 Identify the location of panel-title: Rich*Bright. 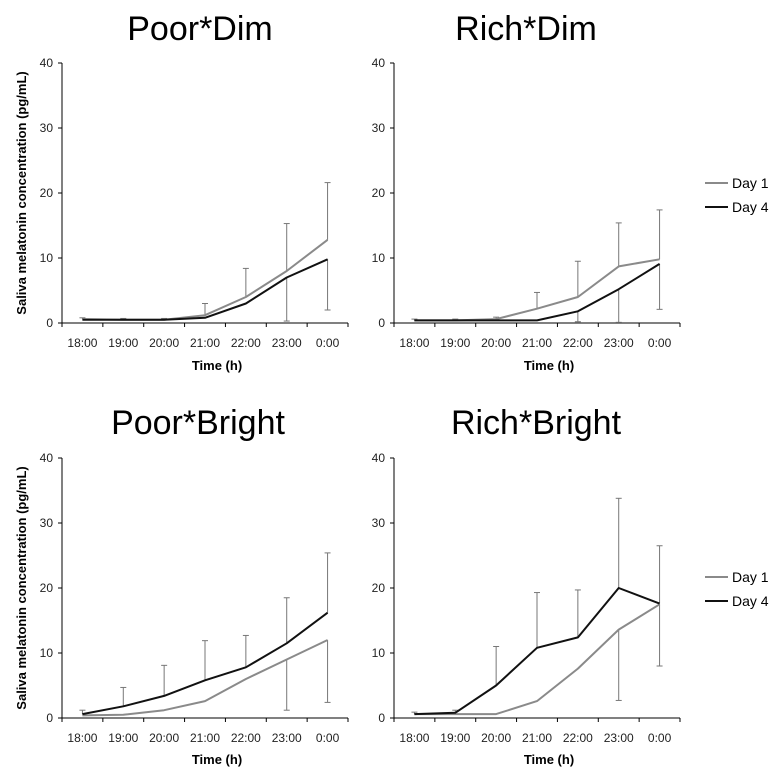
(536, 423).